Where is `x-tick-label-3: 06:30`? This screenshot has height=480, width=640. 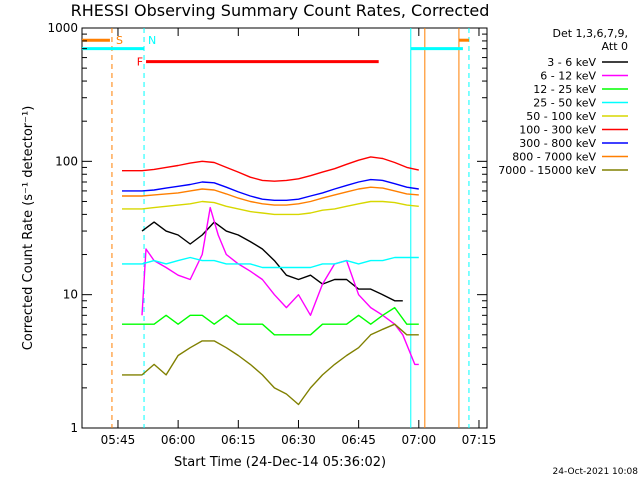 x-tick-label-3: 06:30 is located at coordinates (298, 440).